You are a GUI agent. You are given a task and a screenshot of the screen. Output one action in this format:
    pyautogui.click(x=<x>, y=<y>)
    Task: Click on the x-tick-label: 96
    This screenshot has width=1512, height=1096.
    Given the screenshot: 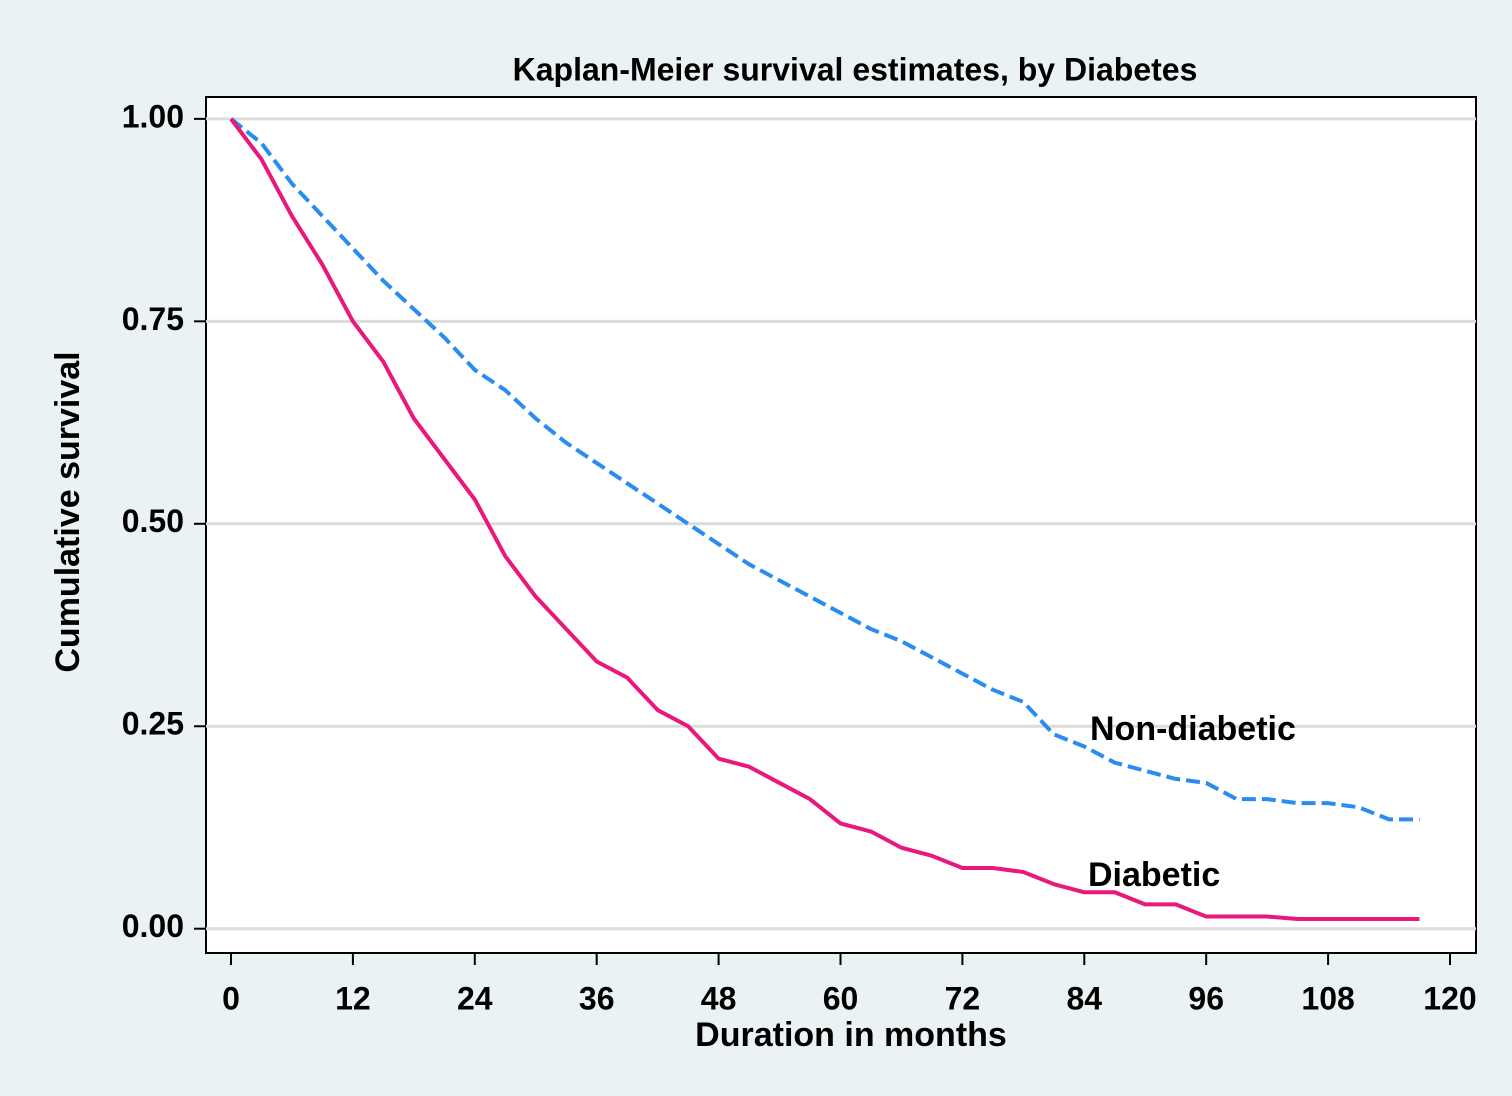 What is the action you would take?
    pyautogui.click(x=1206, y=998)
    